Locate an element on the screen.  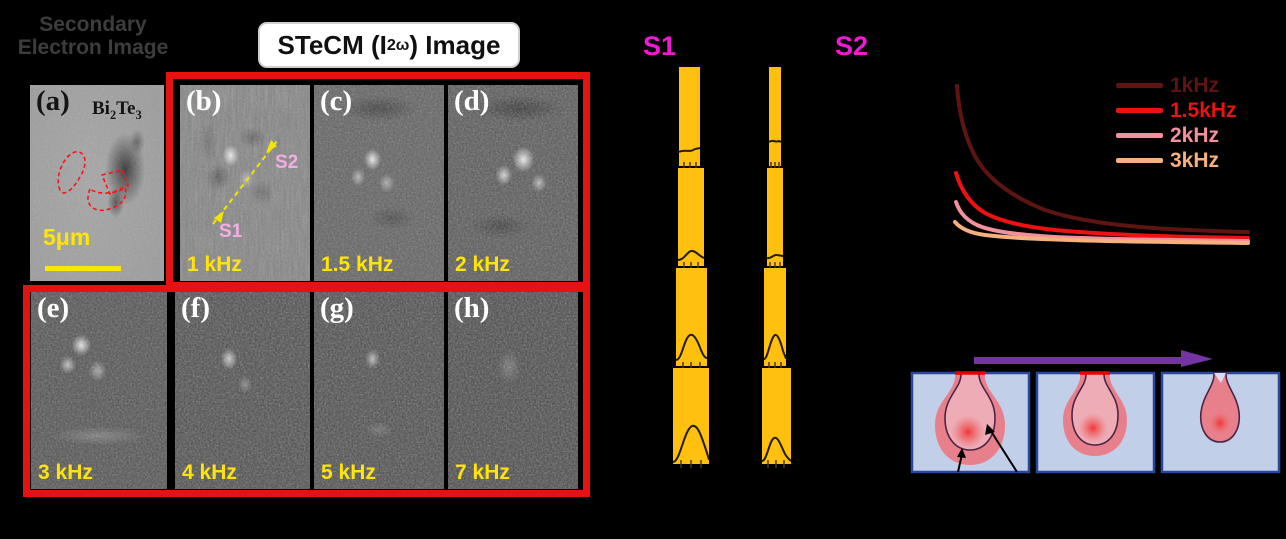
legend-label-1p5khz: 1.5kHz is located at coordinates (1203, 110).